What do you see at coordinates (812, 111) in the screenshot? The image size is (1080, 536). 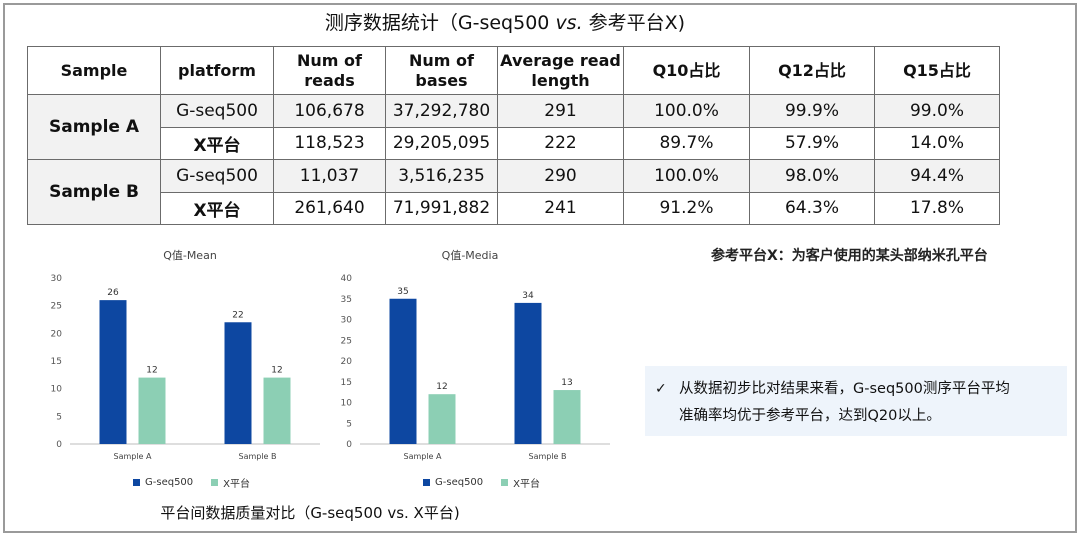 I see `q12-cell: 99.9%` at bounding box center [812, 111].